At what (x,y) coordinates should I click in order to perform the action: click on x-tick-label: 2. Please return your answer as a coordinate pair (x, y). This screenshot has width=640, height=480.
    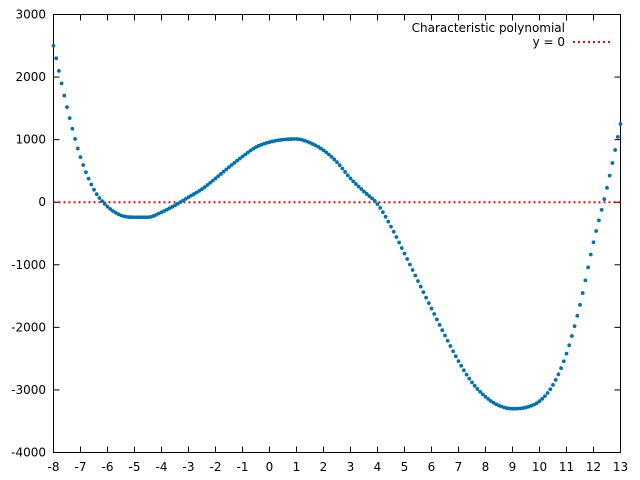
    Looking at the image, I should click on (324, 467).